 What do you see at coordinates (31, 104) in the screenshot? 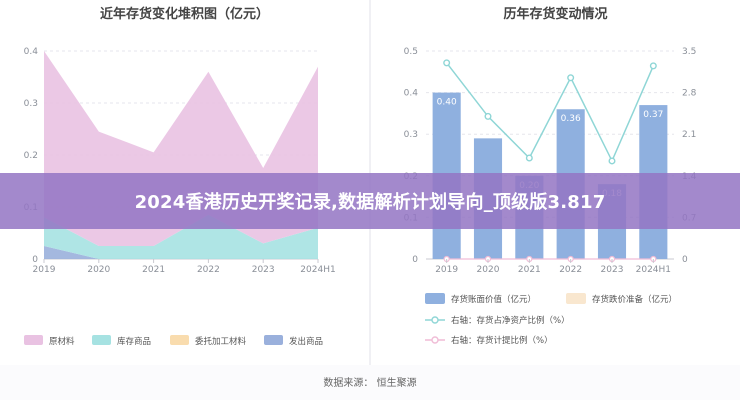
I see `left-y-tick-label: 0.3` at bounding box center [31, 104].